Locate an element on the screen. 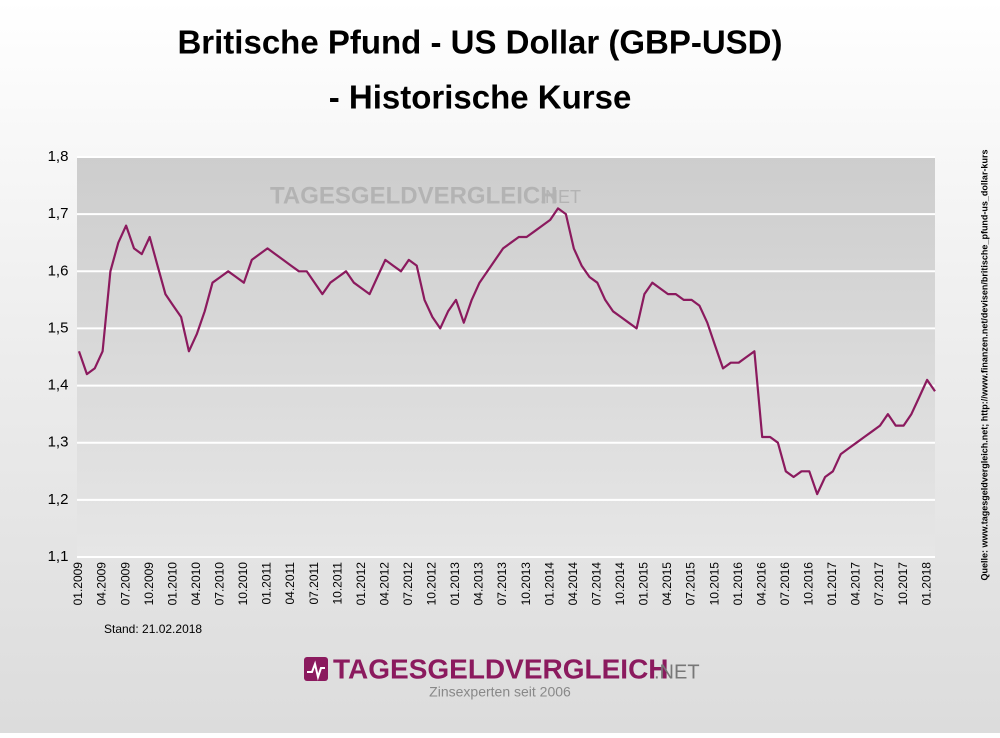  x-tick-label: 01.2012 is located at coordinates (361, 584).